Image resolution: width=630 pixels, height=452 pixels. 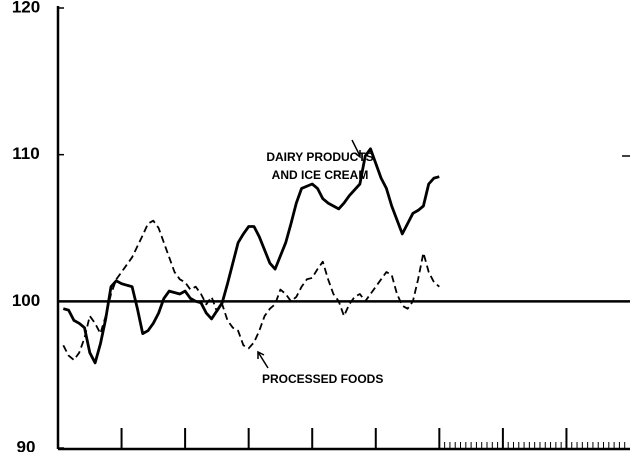 What do you see at coordinates (322, 379) in the screenshot?
I see `annotation: PROCESSED FOODS` at bounding box center [322, 379].